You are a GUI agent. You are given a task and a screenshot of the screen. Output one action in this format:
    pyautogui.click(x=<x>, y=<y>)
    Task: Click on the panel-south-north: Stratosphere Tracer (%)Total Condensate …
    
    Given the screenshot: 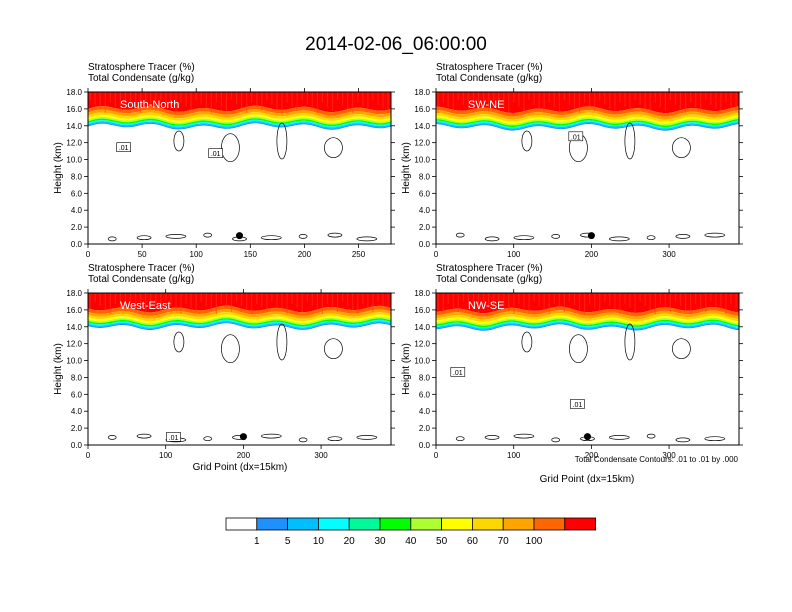 What is the action you would take?
    pyautogui.click(x=224, y=160)
    